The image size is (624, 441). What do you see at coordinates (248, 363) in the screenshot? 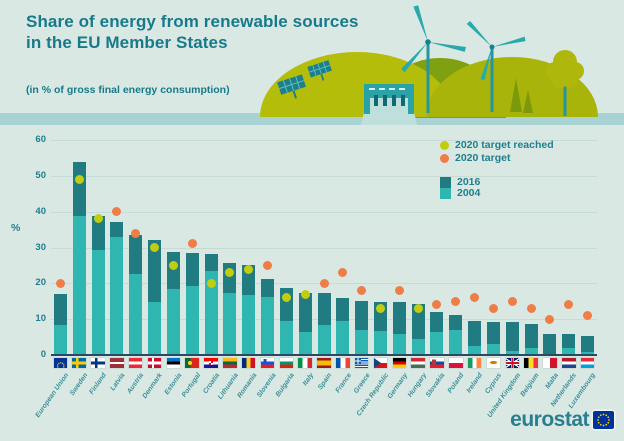
I see `flag-romania-icon` at bounding box center [248, 363].